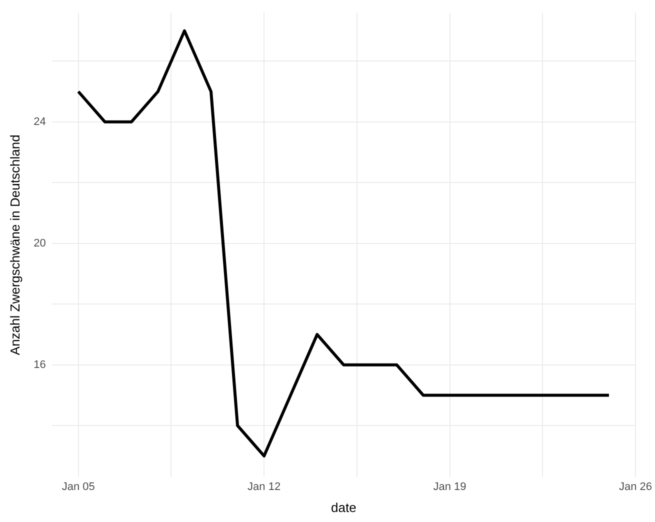 The width and height of the screenshot is (655, 522). Describe the element at coordinates (14, 245) in the screenshot. I see `y-axis-title: Anzahl Zwergschwäne in Deutschland` at that location.